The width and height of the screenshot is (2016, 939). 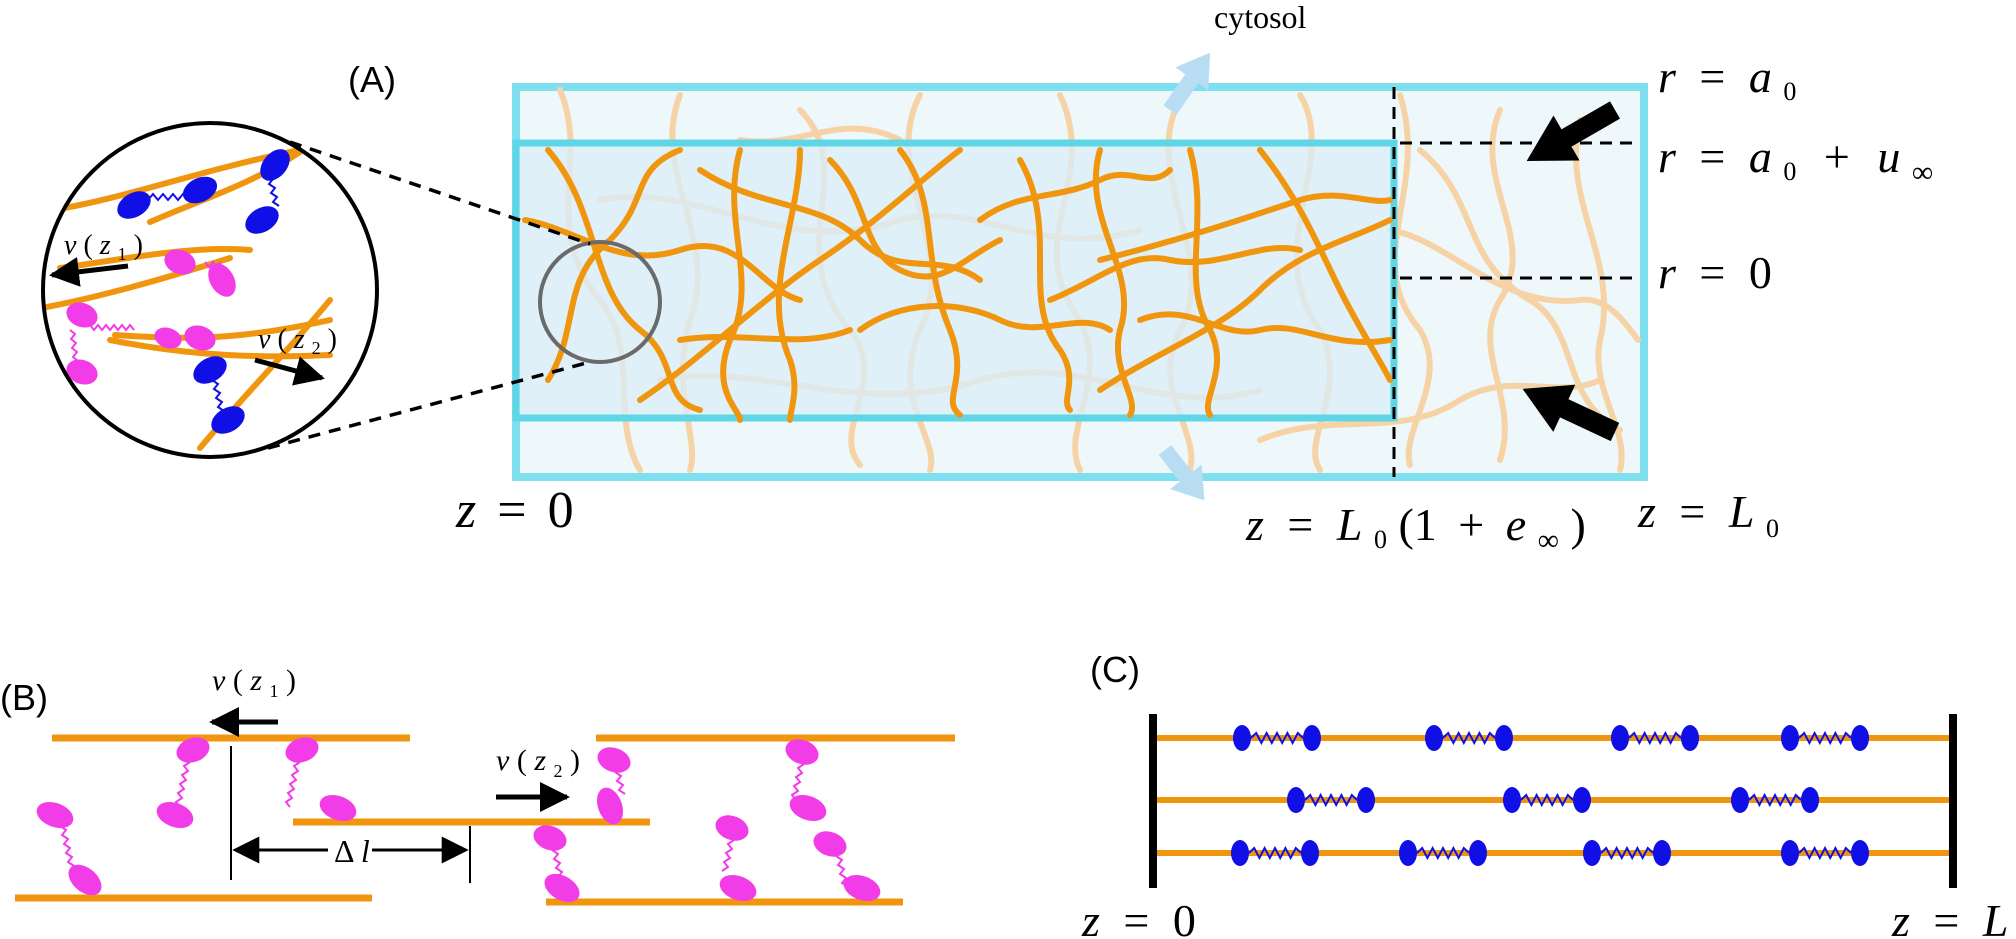 I want to click on panel-b-v2-label: v ( z 2 ), so click(x=538, y=764).